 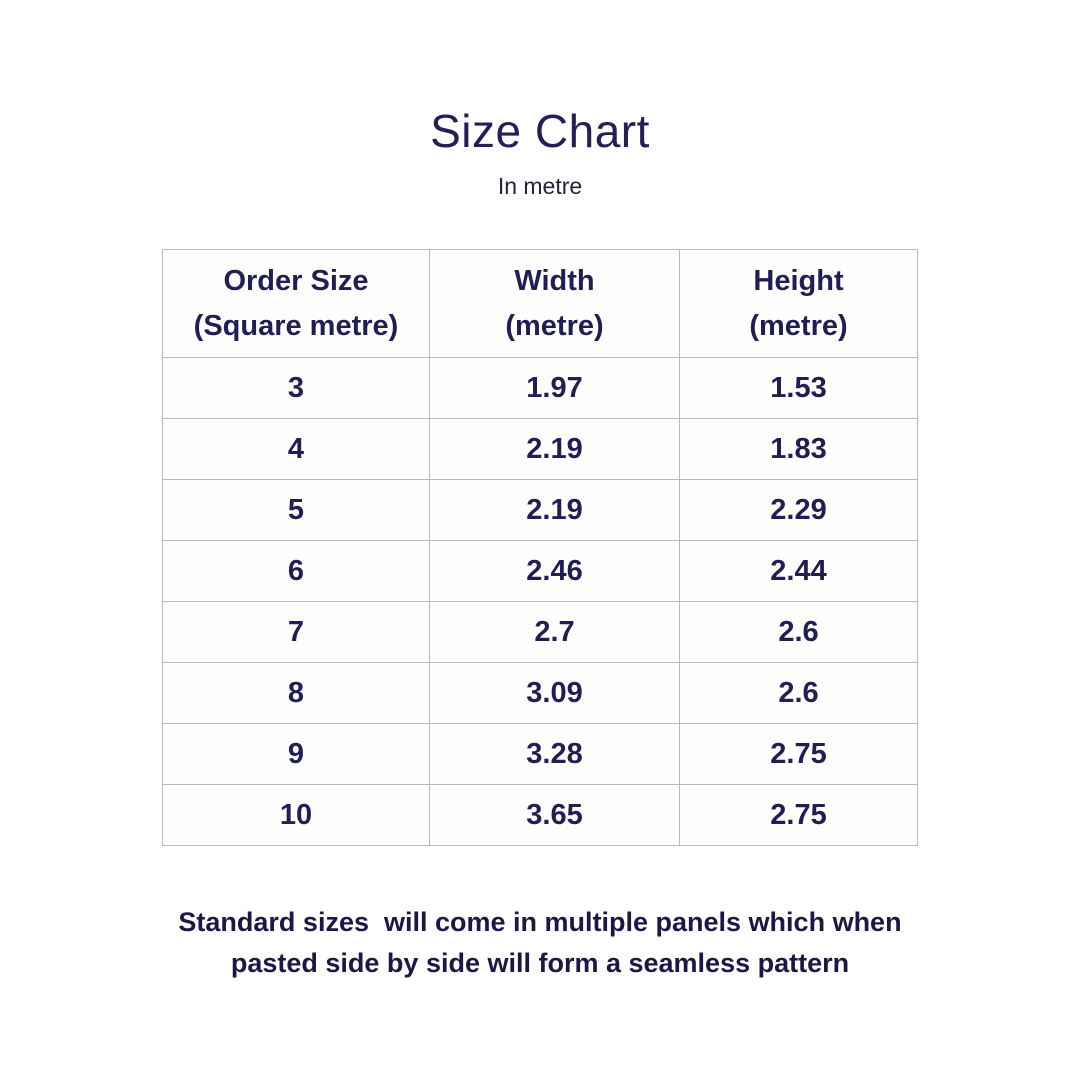 What do you see at coordinates (296, 754) in the screenshot?
I see `cell-order-size: 9` at bounding box center [296, 754].